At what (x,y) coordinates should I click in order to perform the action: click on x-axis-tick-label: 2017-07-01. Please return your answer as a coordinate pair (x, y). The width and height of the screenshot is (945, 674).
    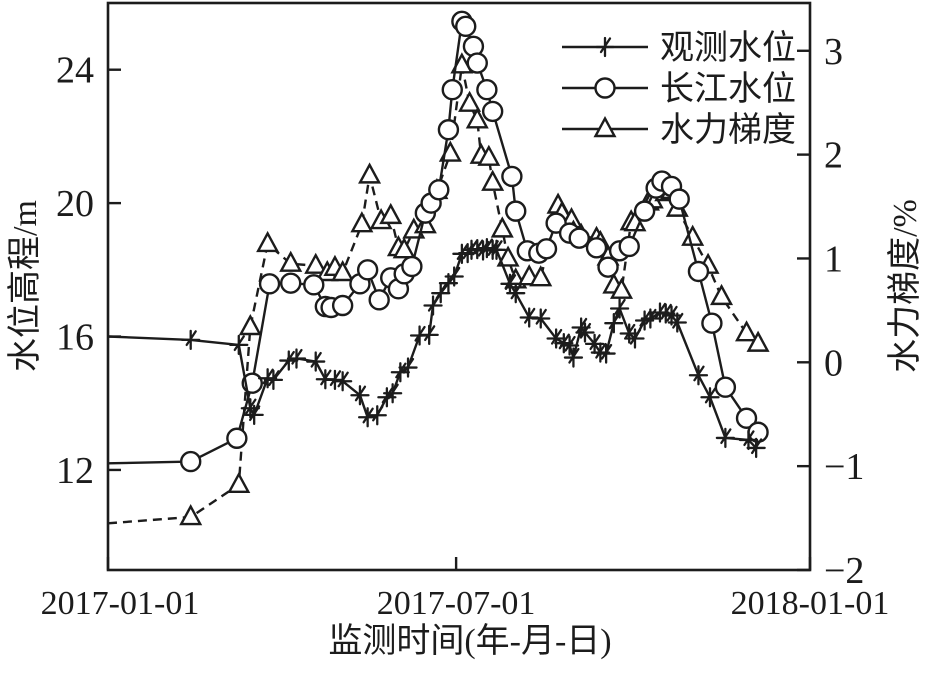
    Looking at the image, I should click on (456, 603).